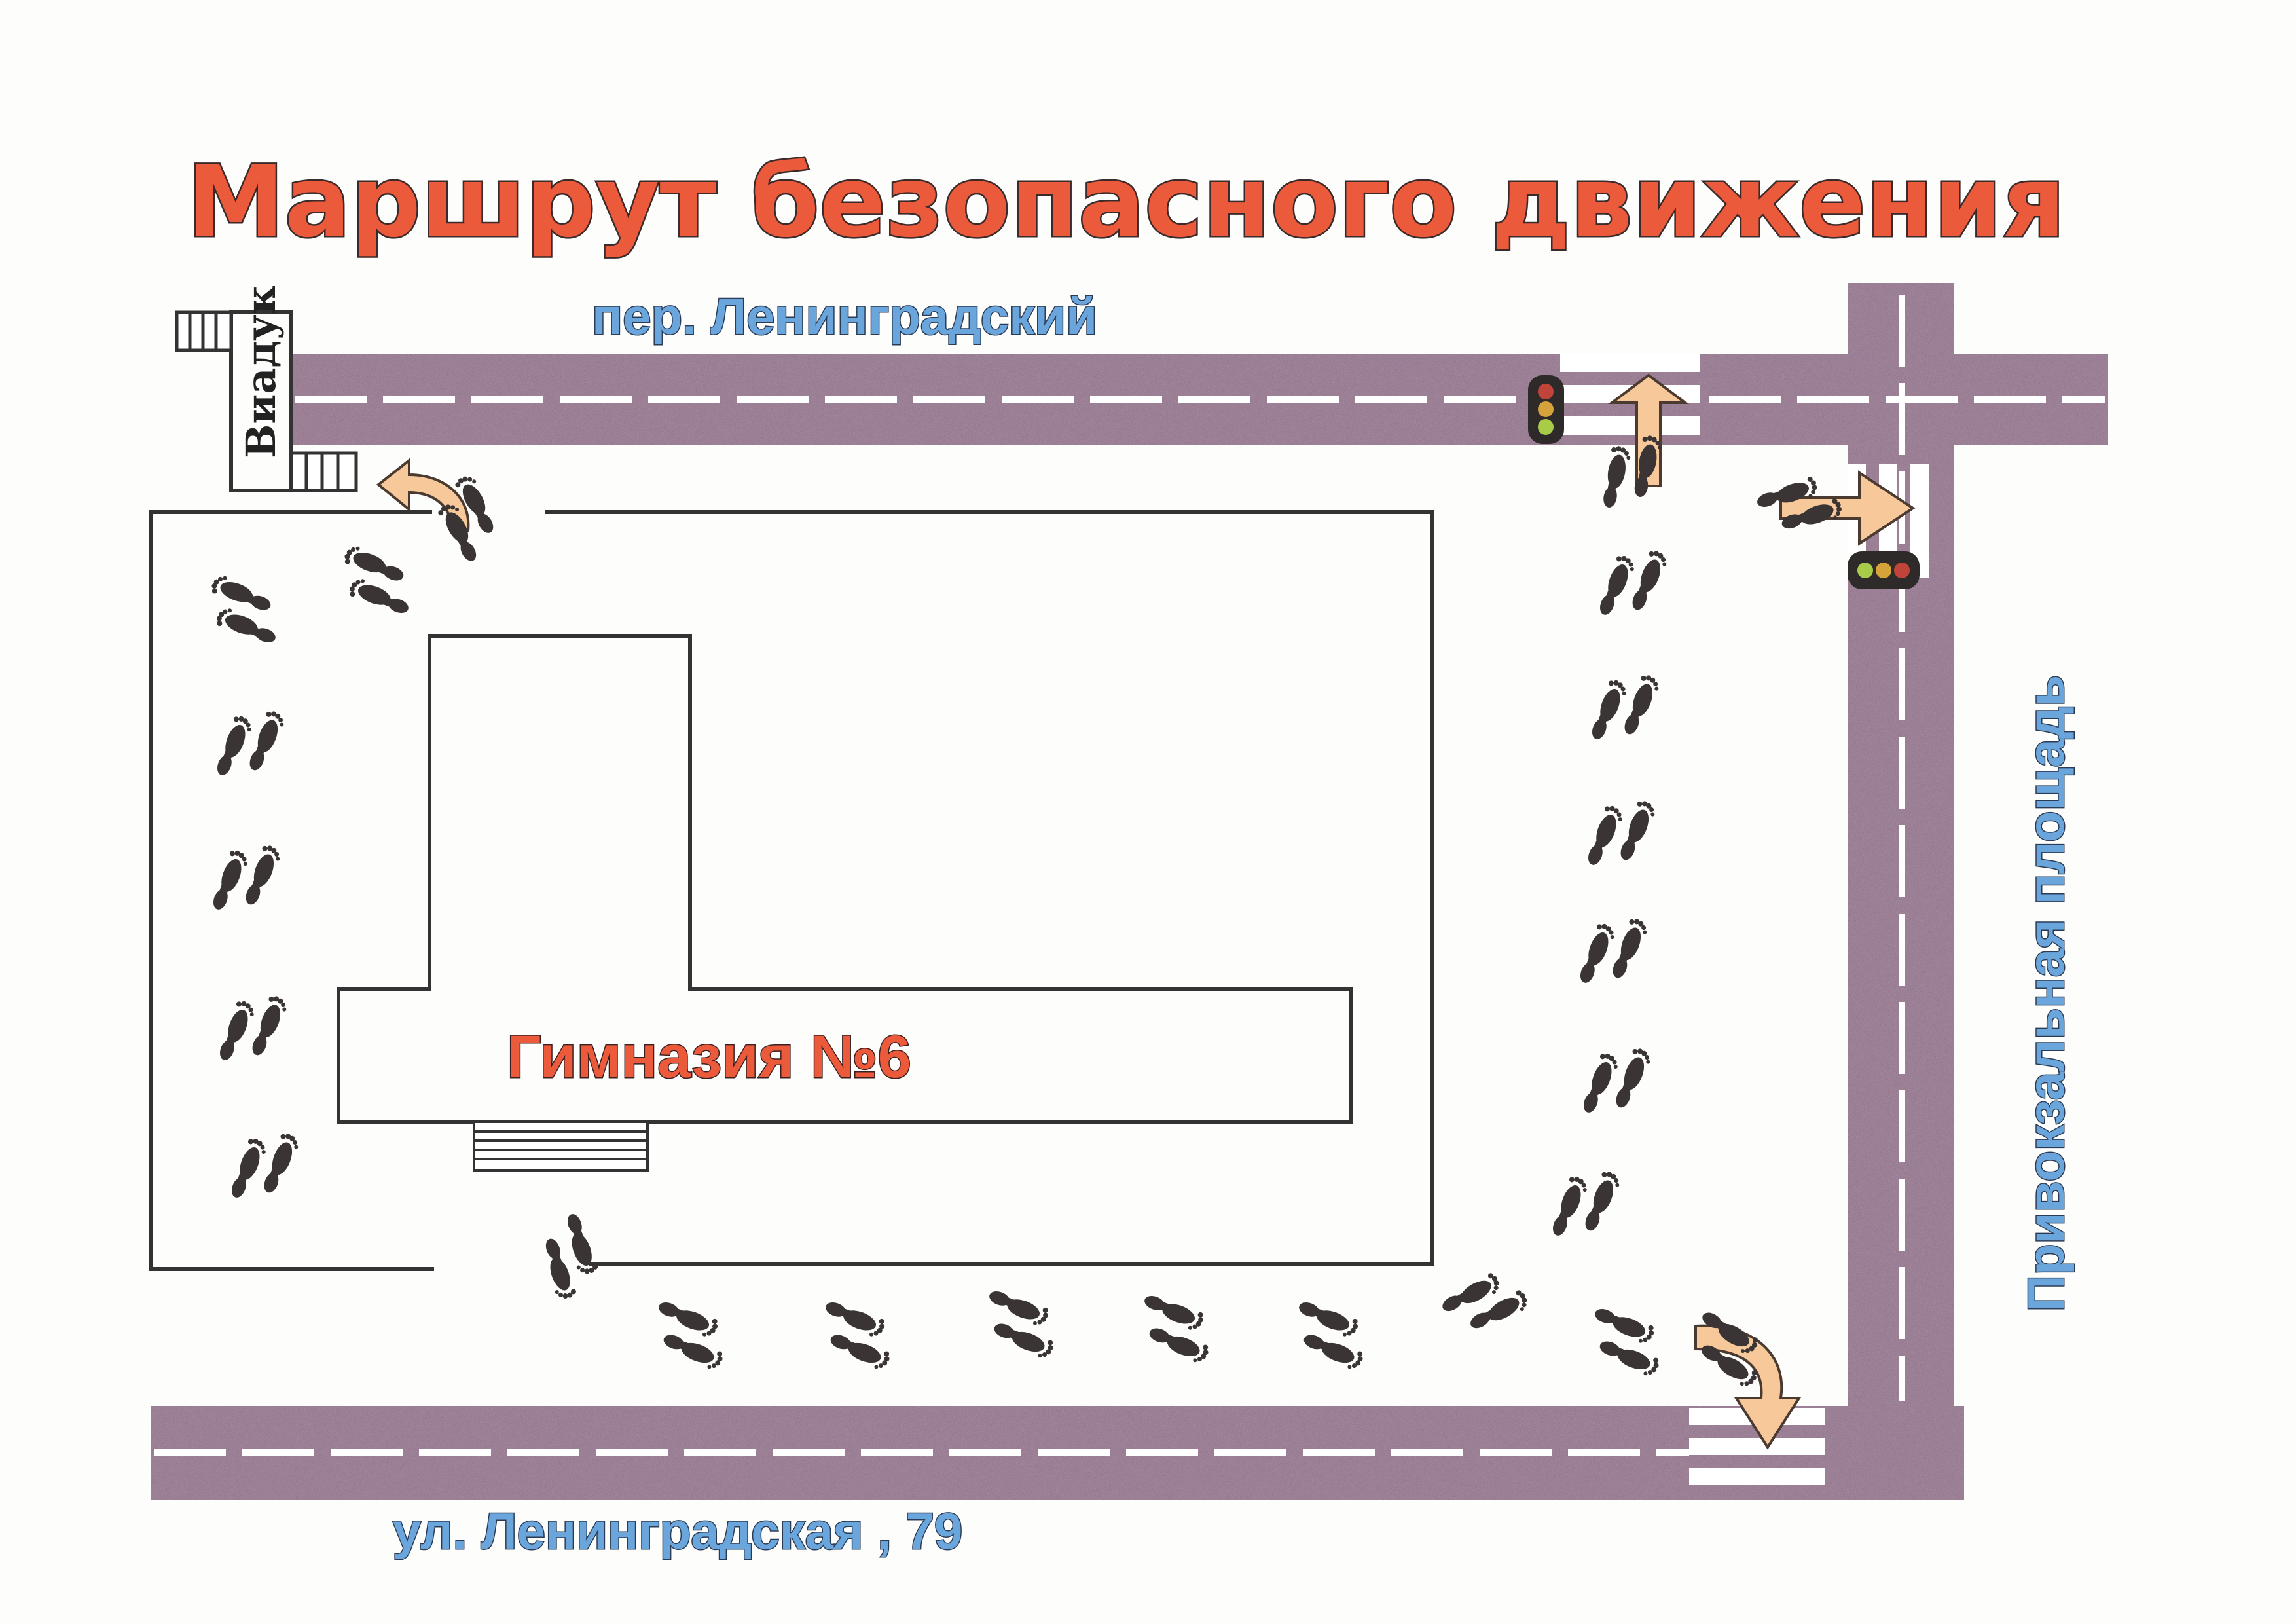  I want to click on street-label-bottom: ул. Ленинградская , 79, so click(678, 1531).